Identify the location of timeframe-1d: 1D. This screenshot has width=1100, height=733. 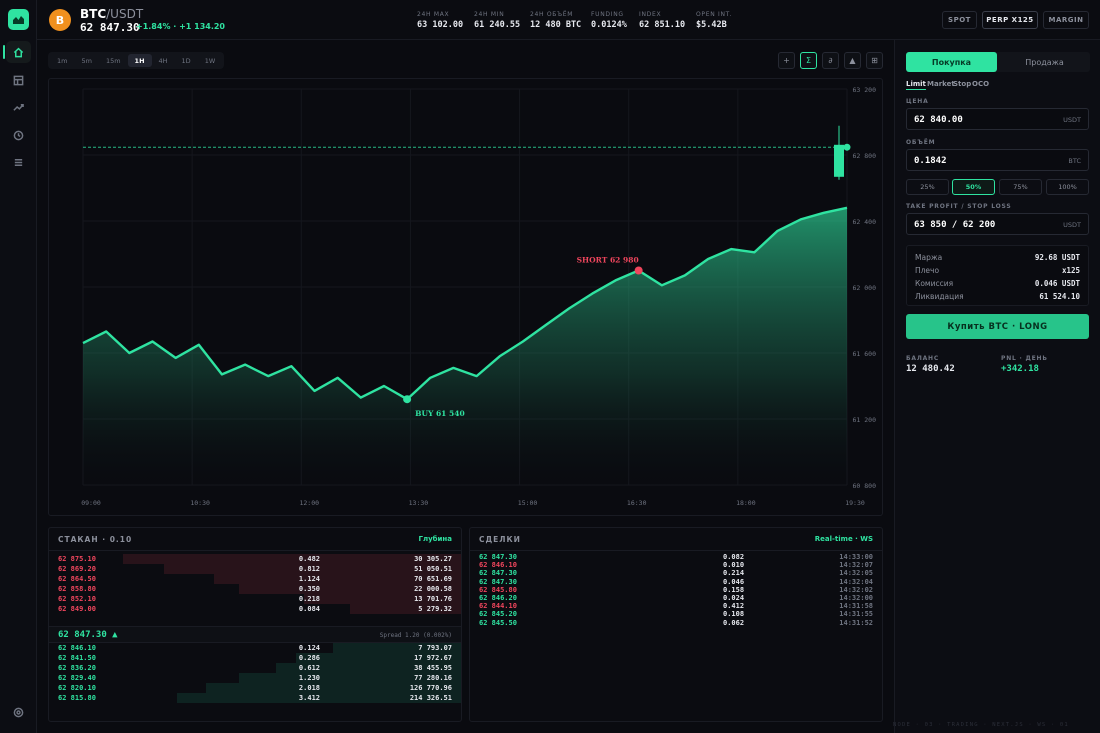
(186, 60).